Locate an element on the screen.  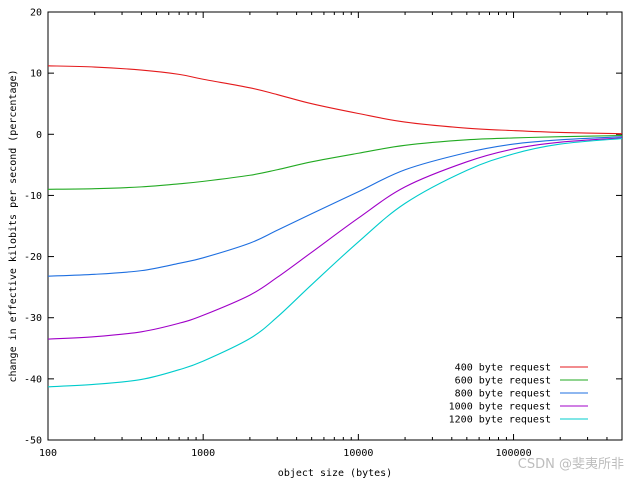
x-tick-label: 100 is located at coordinates (48, 453).